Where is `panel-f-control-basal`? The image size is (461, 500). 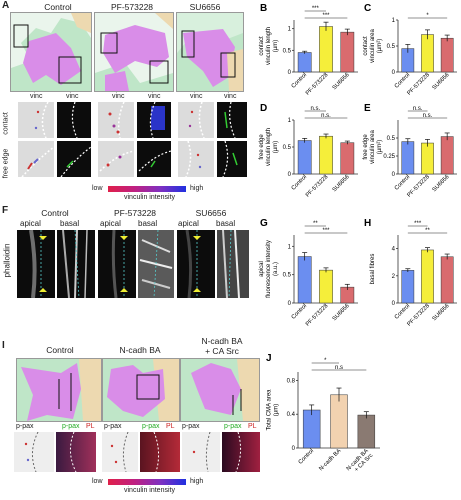
panel-f-control-basal is located at coordinates (76, 264).